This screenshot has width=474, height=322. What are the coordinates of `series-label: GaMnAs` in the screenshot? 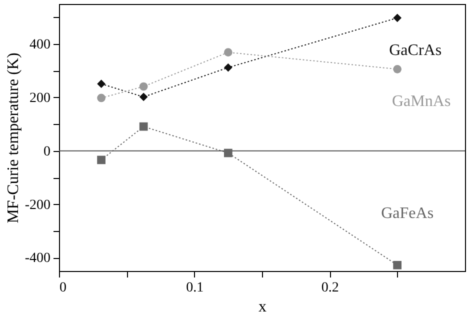 It's located at (421, 101).